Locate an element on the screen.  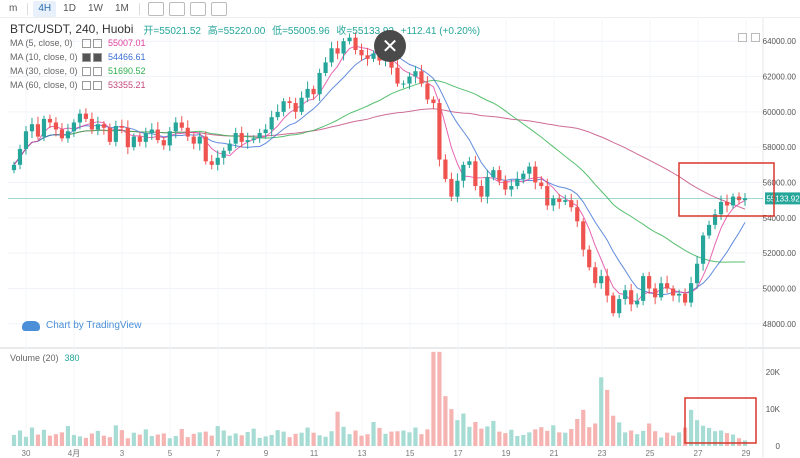
maximize-icon is located at coordinates (742, 37).